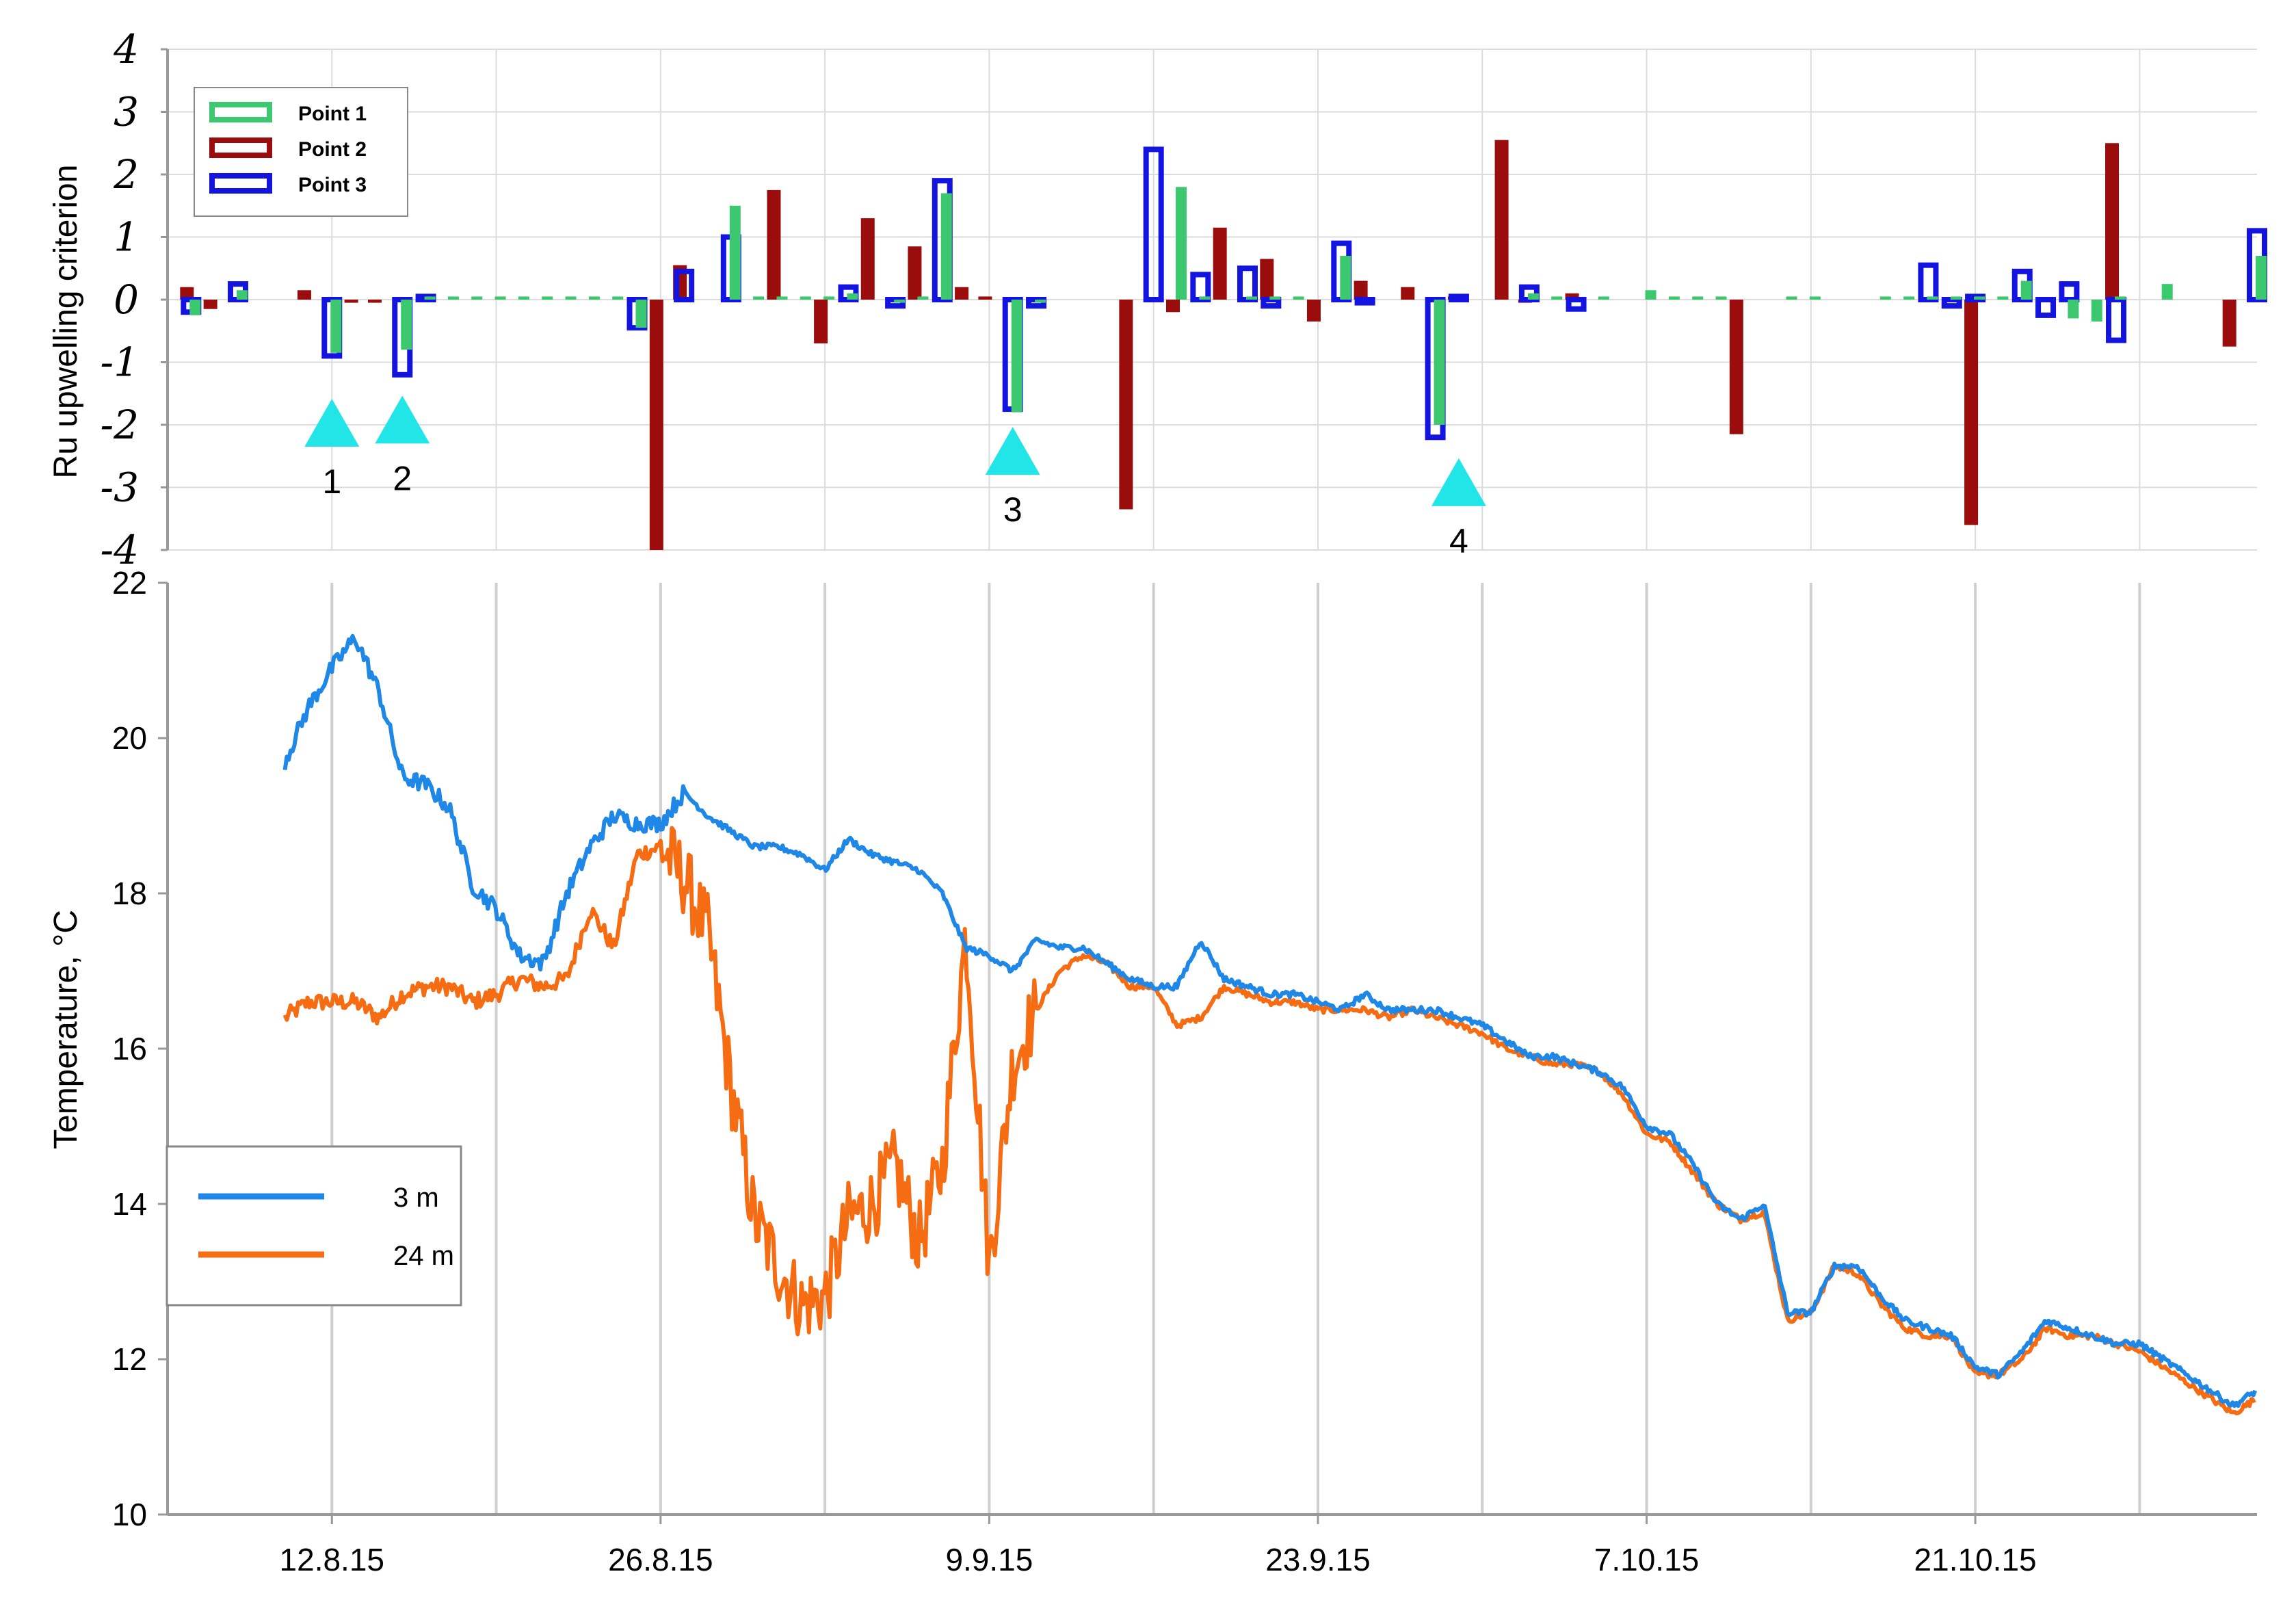 This screenshot has height=1600, width=2296. Describe the element at coordinates (314, 1226) in the screenshot. I see `temperature-legend: 3 m 24 m` at that location.